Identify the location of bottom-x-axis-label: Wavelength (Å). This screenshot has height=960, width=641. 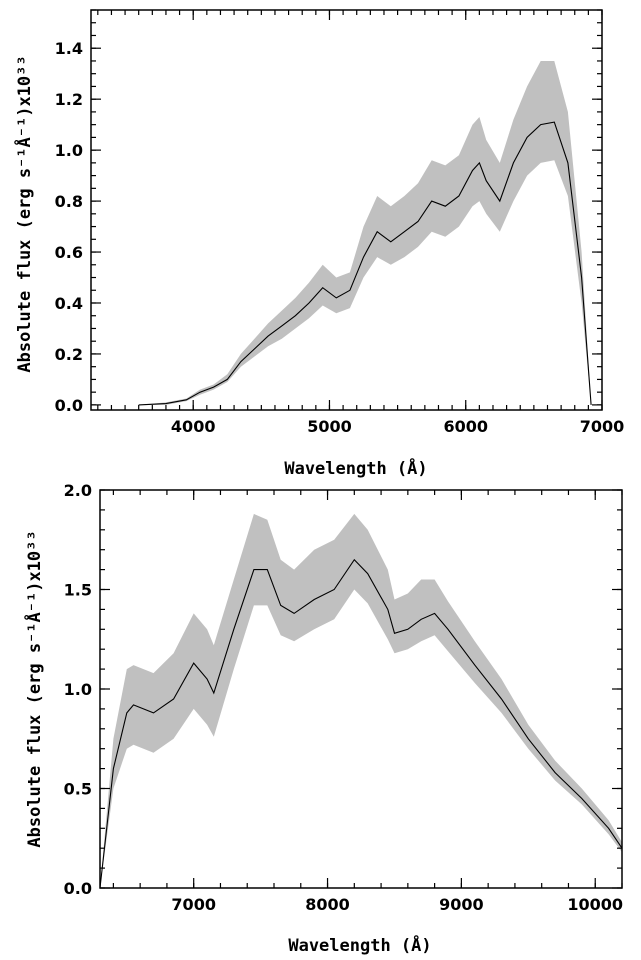
(359, 944).